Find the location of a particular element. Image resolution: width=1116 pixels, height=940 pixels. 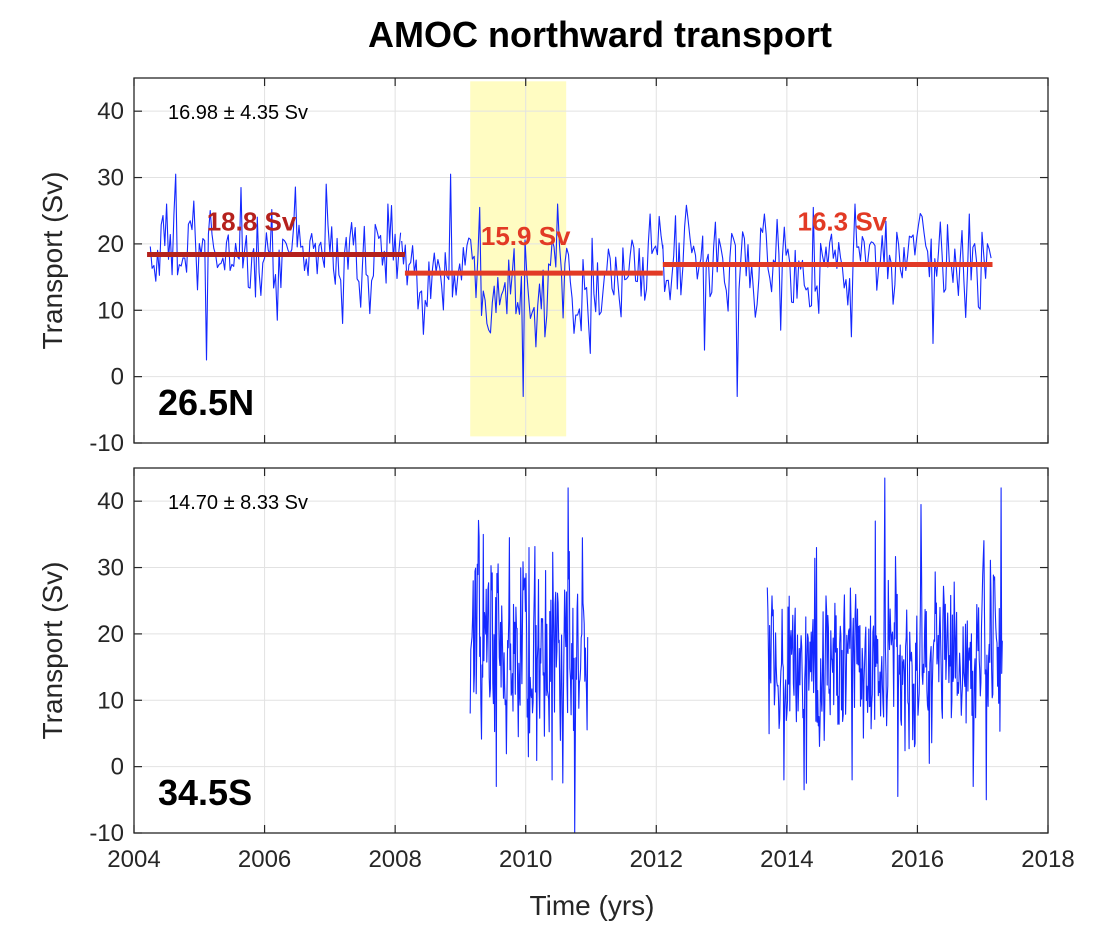

x-tick-label: 2018 is located at coordinates (1047, 859).